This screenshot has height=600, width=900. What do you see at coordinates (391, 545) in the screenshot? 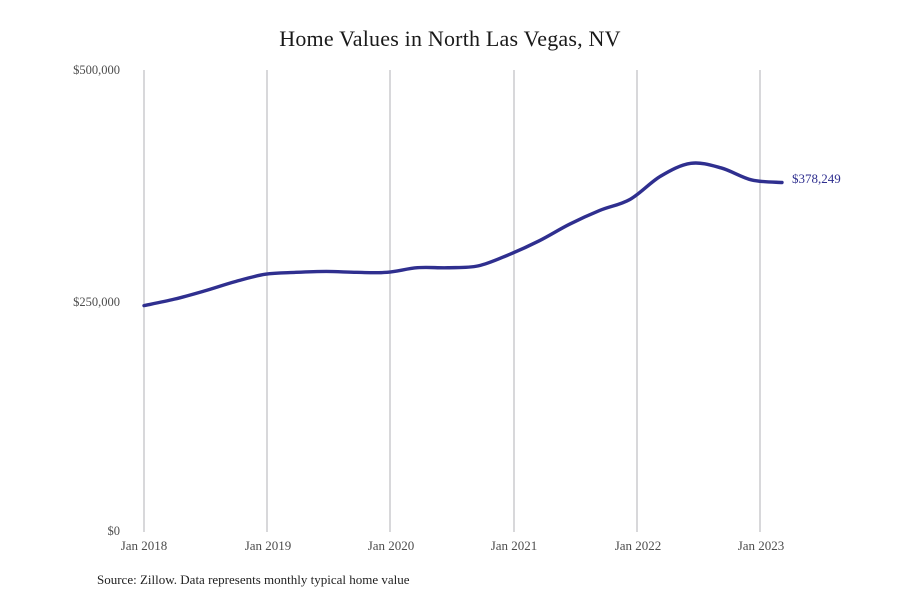
I see `xtick-label-jan-2020: Jan 2020` at bounding box center [391, 545].